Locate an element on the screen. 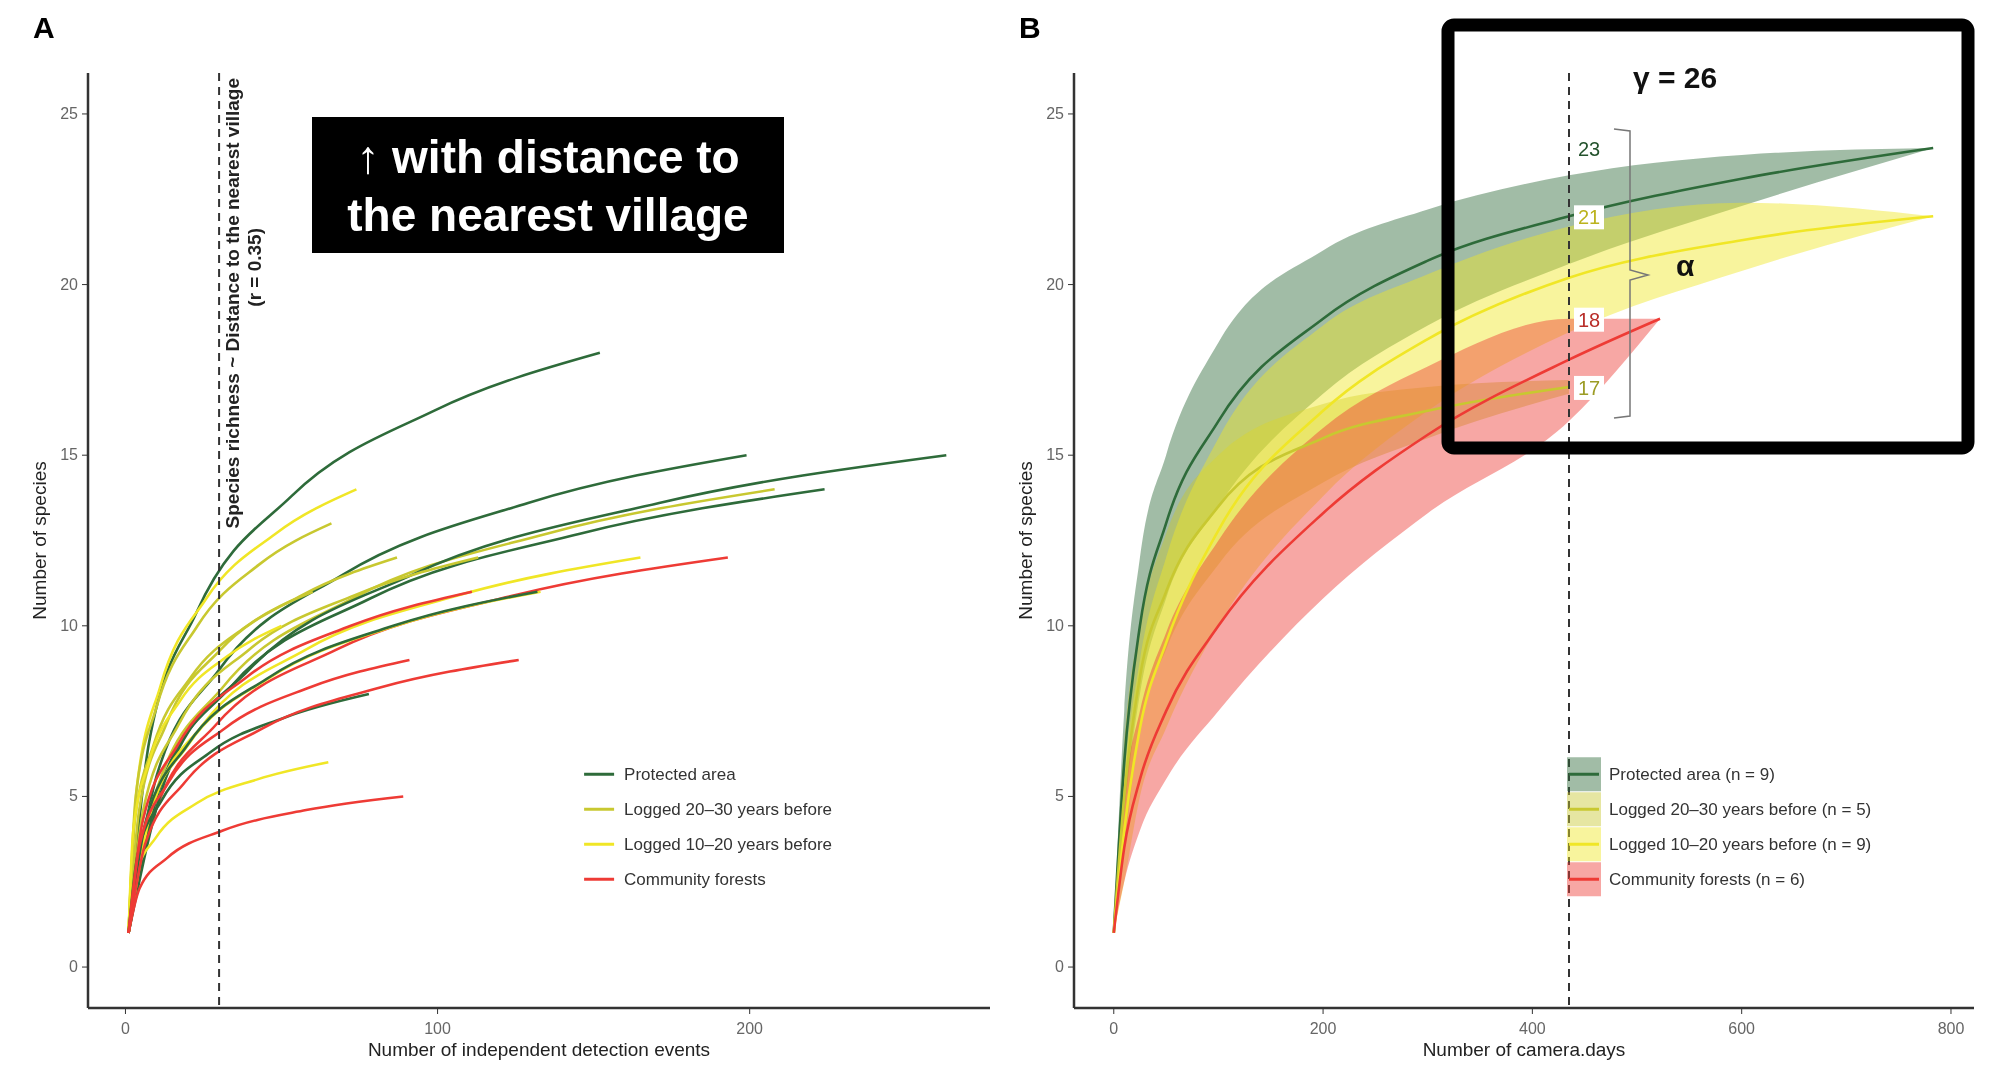 This screenshot has width=1990, height=1072. x-tick-label: 800 is located at coordinates (1951, 1028).